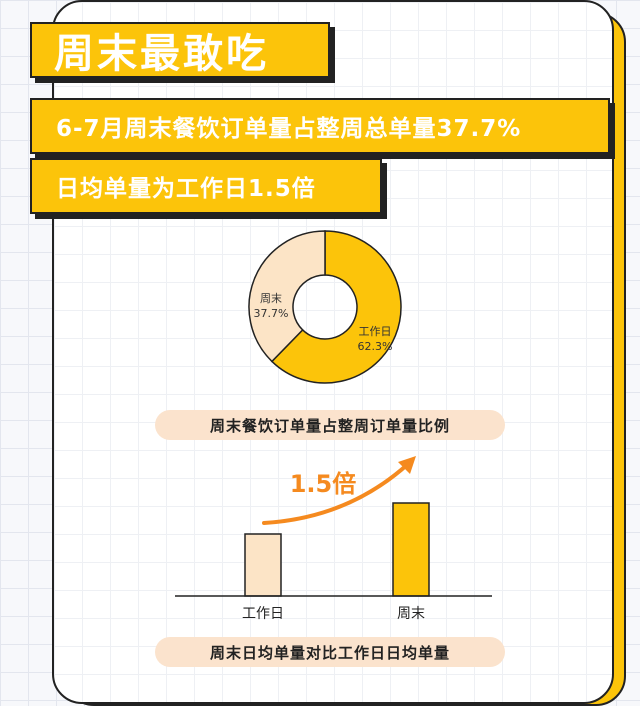 This screenshot has width=640, height=706. Describe the element at coordinates (330, 425) in the screenshot. I see `donut-caption: 周末餐饮订单量占整周订单量比例` at that location.